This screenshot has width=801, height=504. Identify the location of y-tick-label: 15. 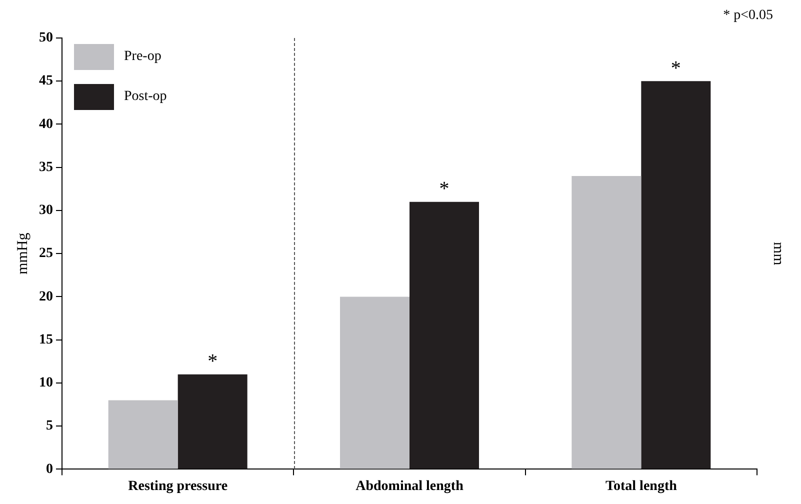
(46, 340).